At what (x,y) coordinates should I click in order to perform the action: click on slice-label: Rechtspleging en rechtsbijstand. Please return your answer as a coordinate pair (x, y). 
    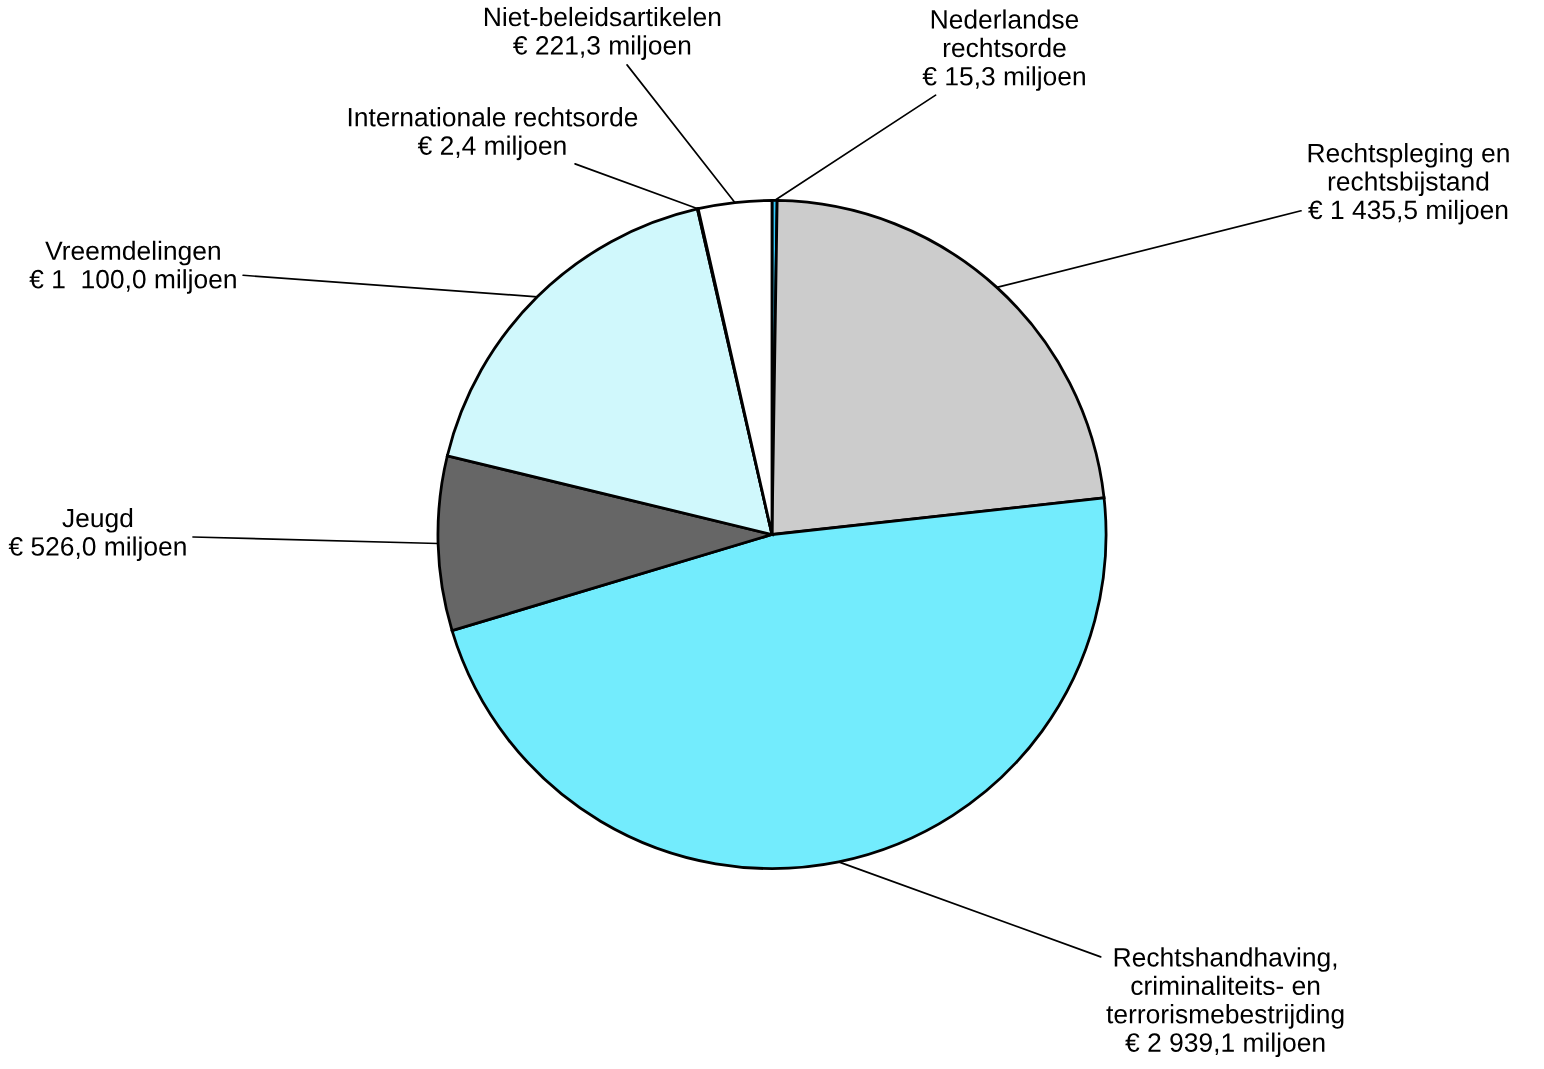
    Looking at the image, I should click on (1408, 170).